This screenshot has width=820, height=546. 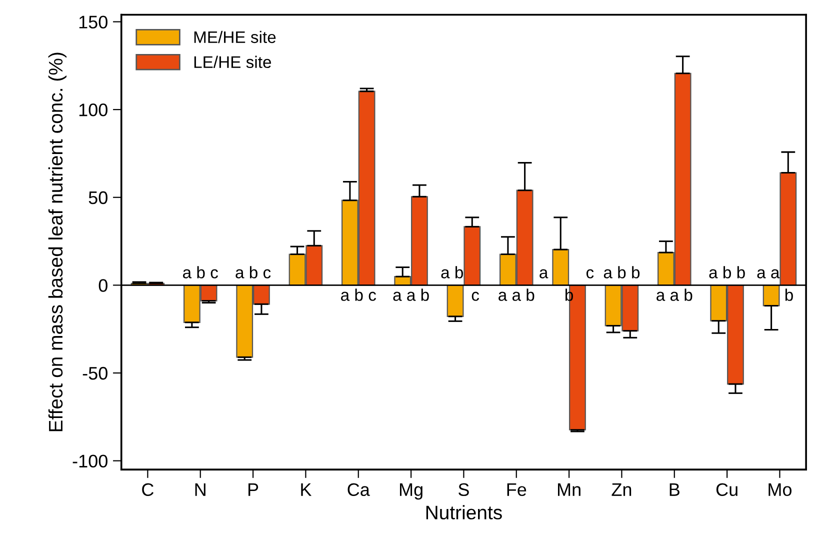 What do you see at coordinates (90, 461) in the screenshot?
I see `y-tick-label: -100` at bounding box center [90, 461].